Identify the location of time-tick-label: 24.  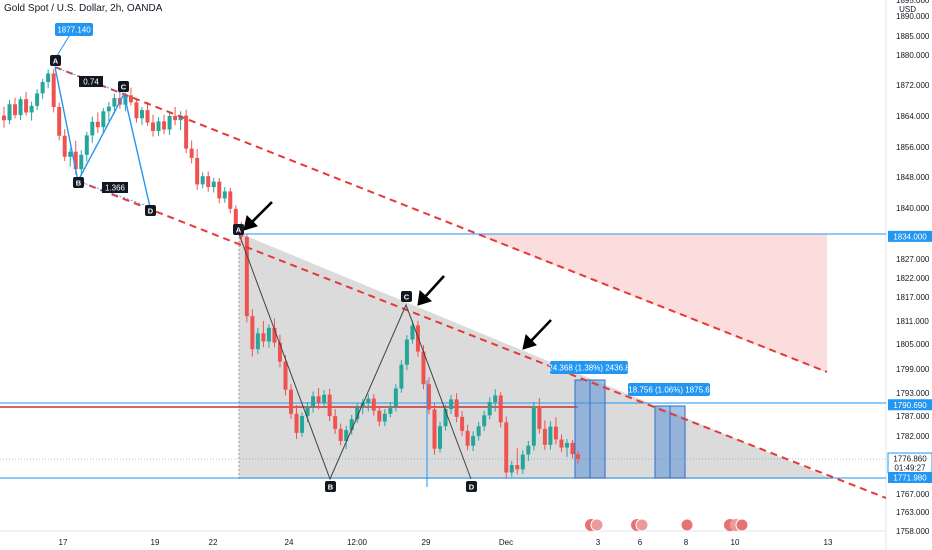
(289, 542).